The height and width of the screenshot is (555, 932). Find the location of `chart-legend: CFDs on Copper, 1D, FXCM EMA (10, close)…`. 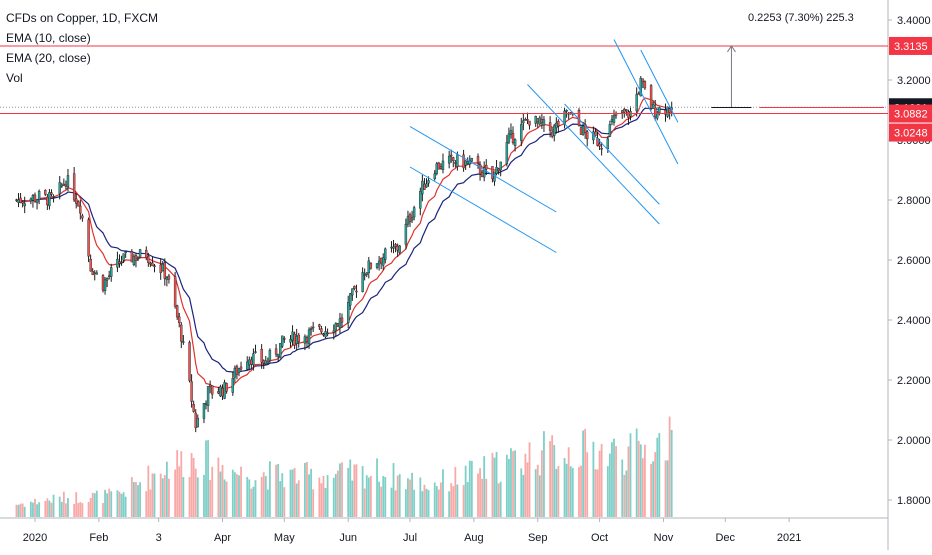

chart-legend: CFDs on Copper, 1D, FXCM EMA (10, close)… is located at coordinates (82, 48).